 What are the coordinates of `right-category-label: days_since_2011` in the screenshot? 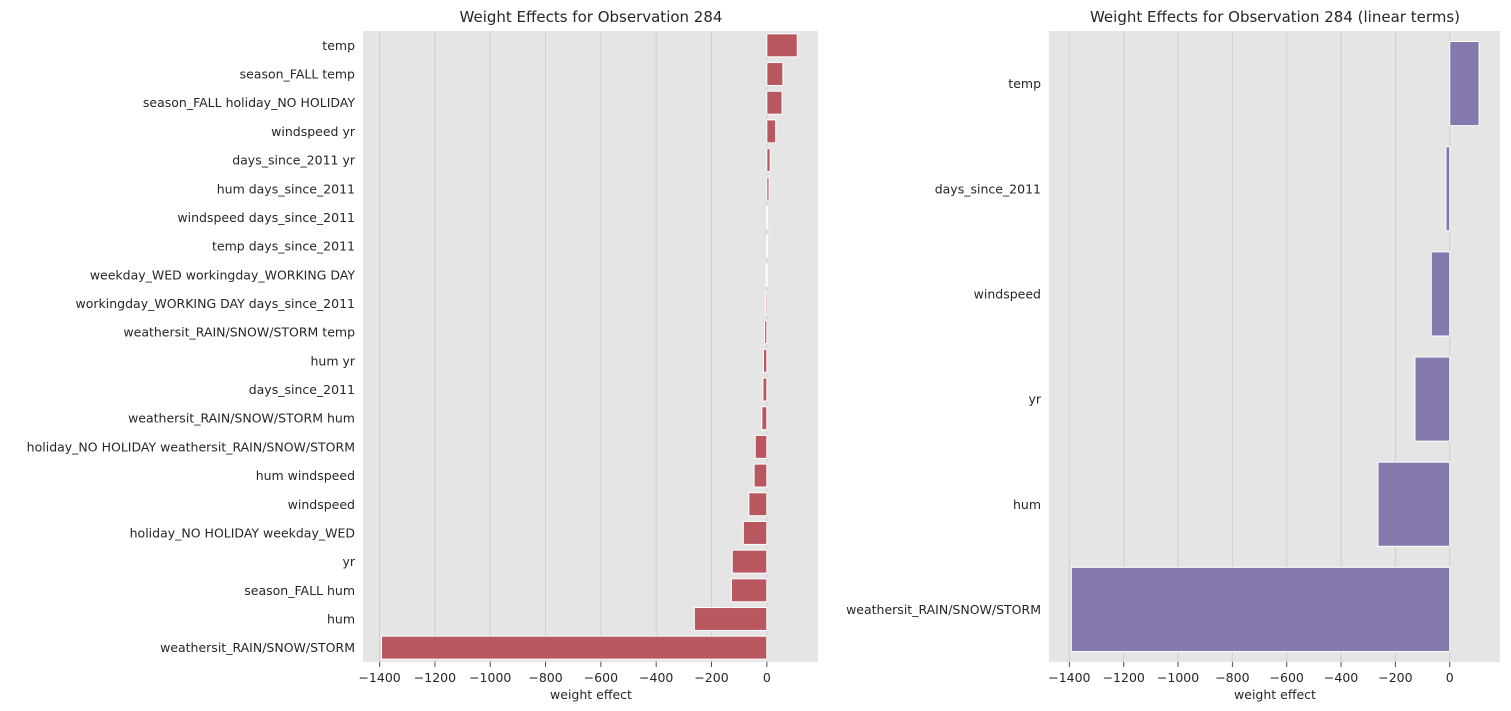 It's located at (988, 188).